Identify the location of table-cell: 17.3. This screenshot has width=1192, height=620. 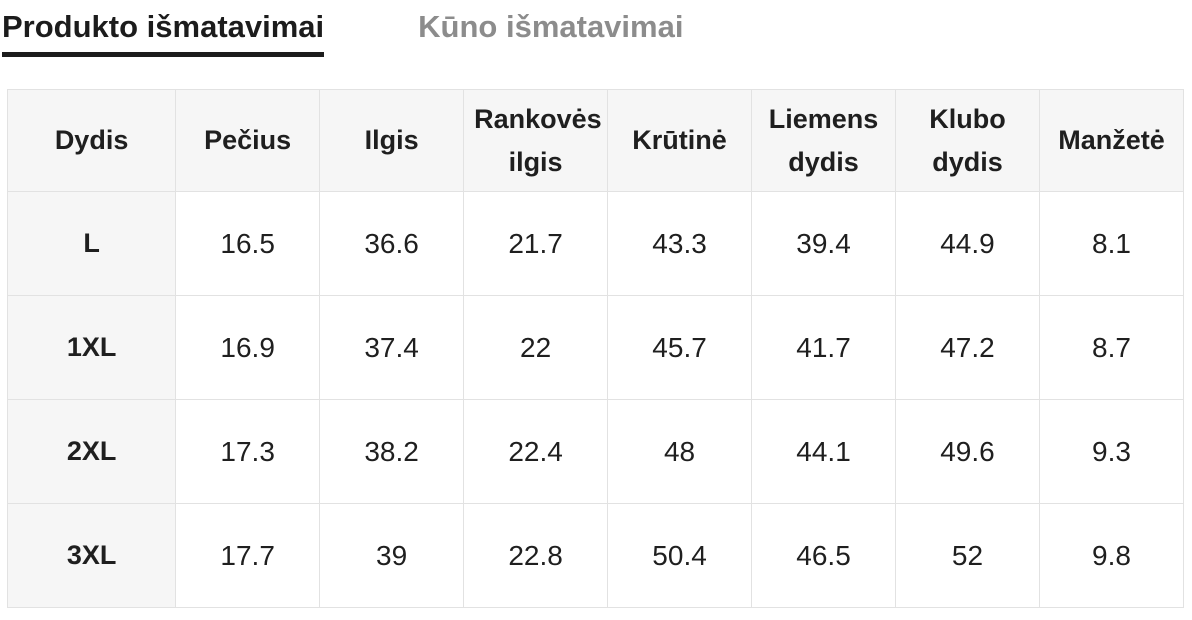
(248, 452).